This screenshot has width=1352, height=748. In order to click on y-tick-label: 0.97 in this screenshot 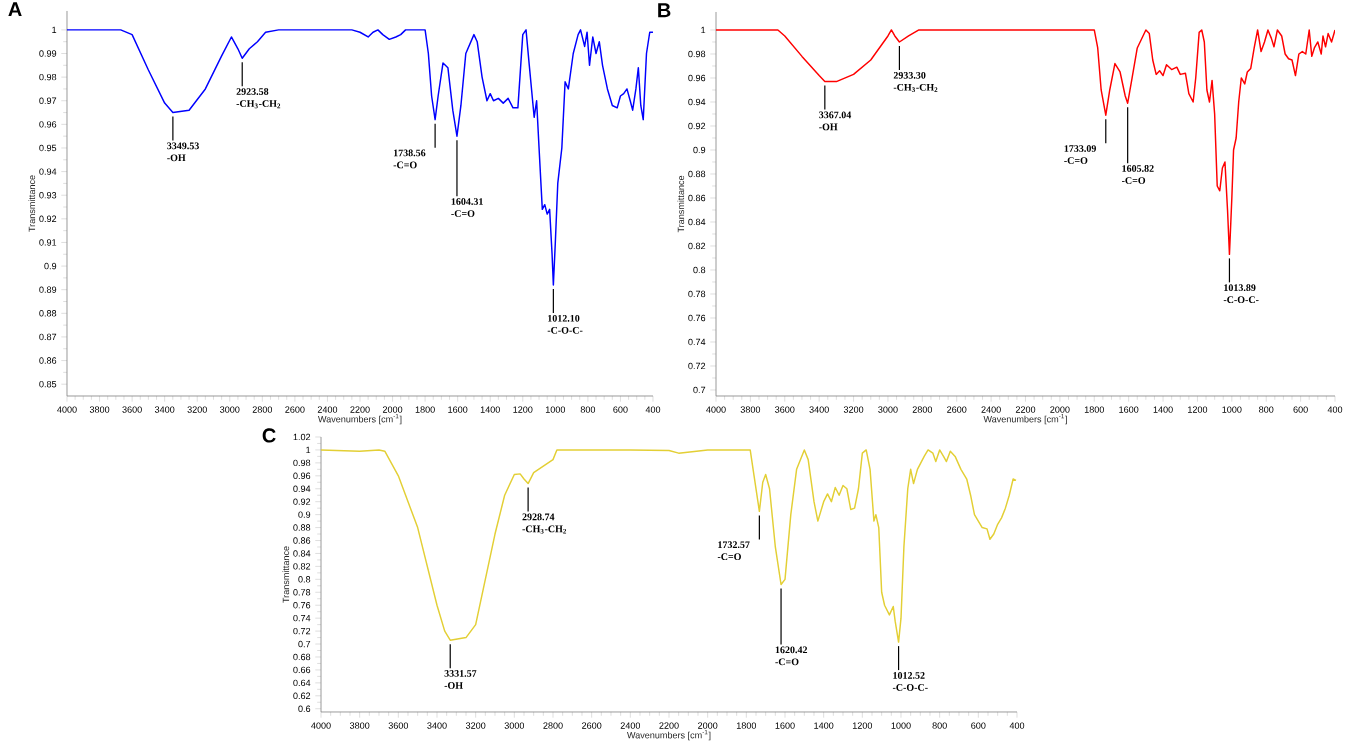, I will do `click(48, 100)`.